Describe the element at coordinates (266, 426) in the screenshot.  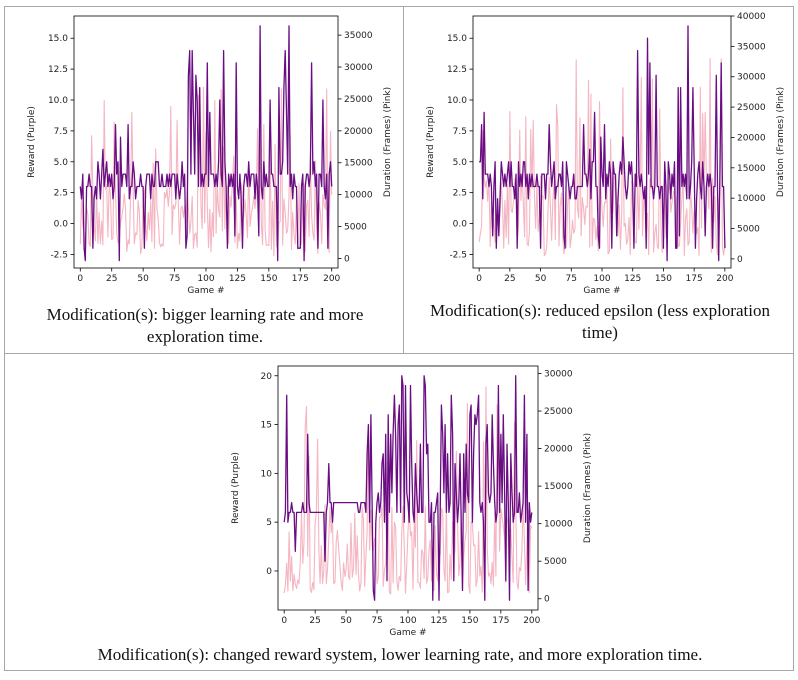
I see `y-left-tick-label: 15` at that location.